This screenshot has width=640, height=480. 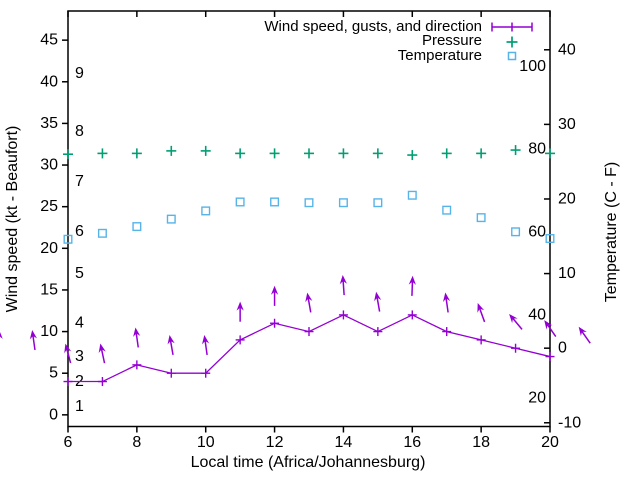 What do you see at coordinates (53, 373) in the screenshot?
I see `y-left-tick-label: 5` at bounding box center [53, 373].